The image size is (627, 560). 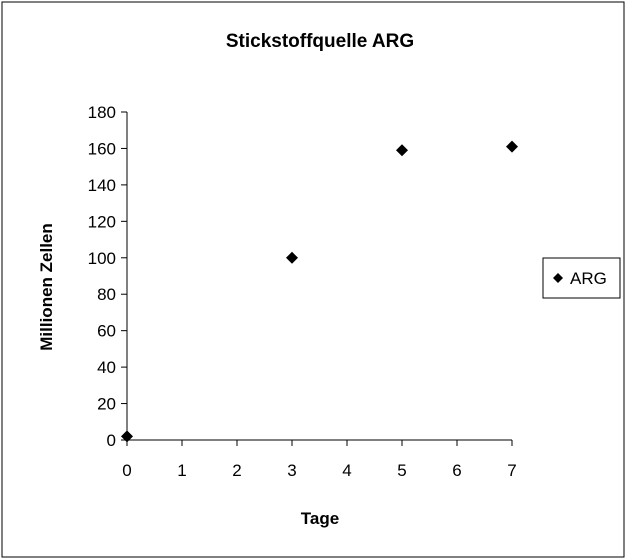 What do you see at coordinates (346, 470) in the screenshot?
I see `x-tick-label: 4` at bounding box center [346, 470].